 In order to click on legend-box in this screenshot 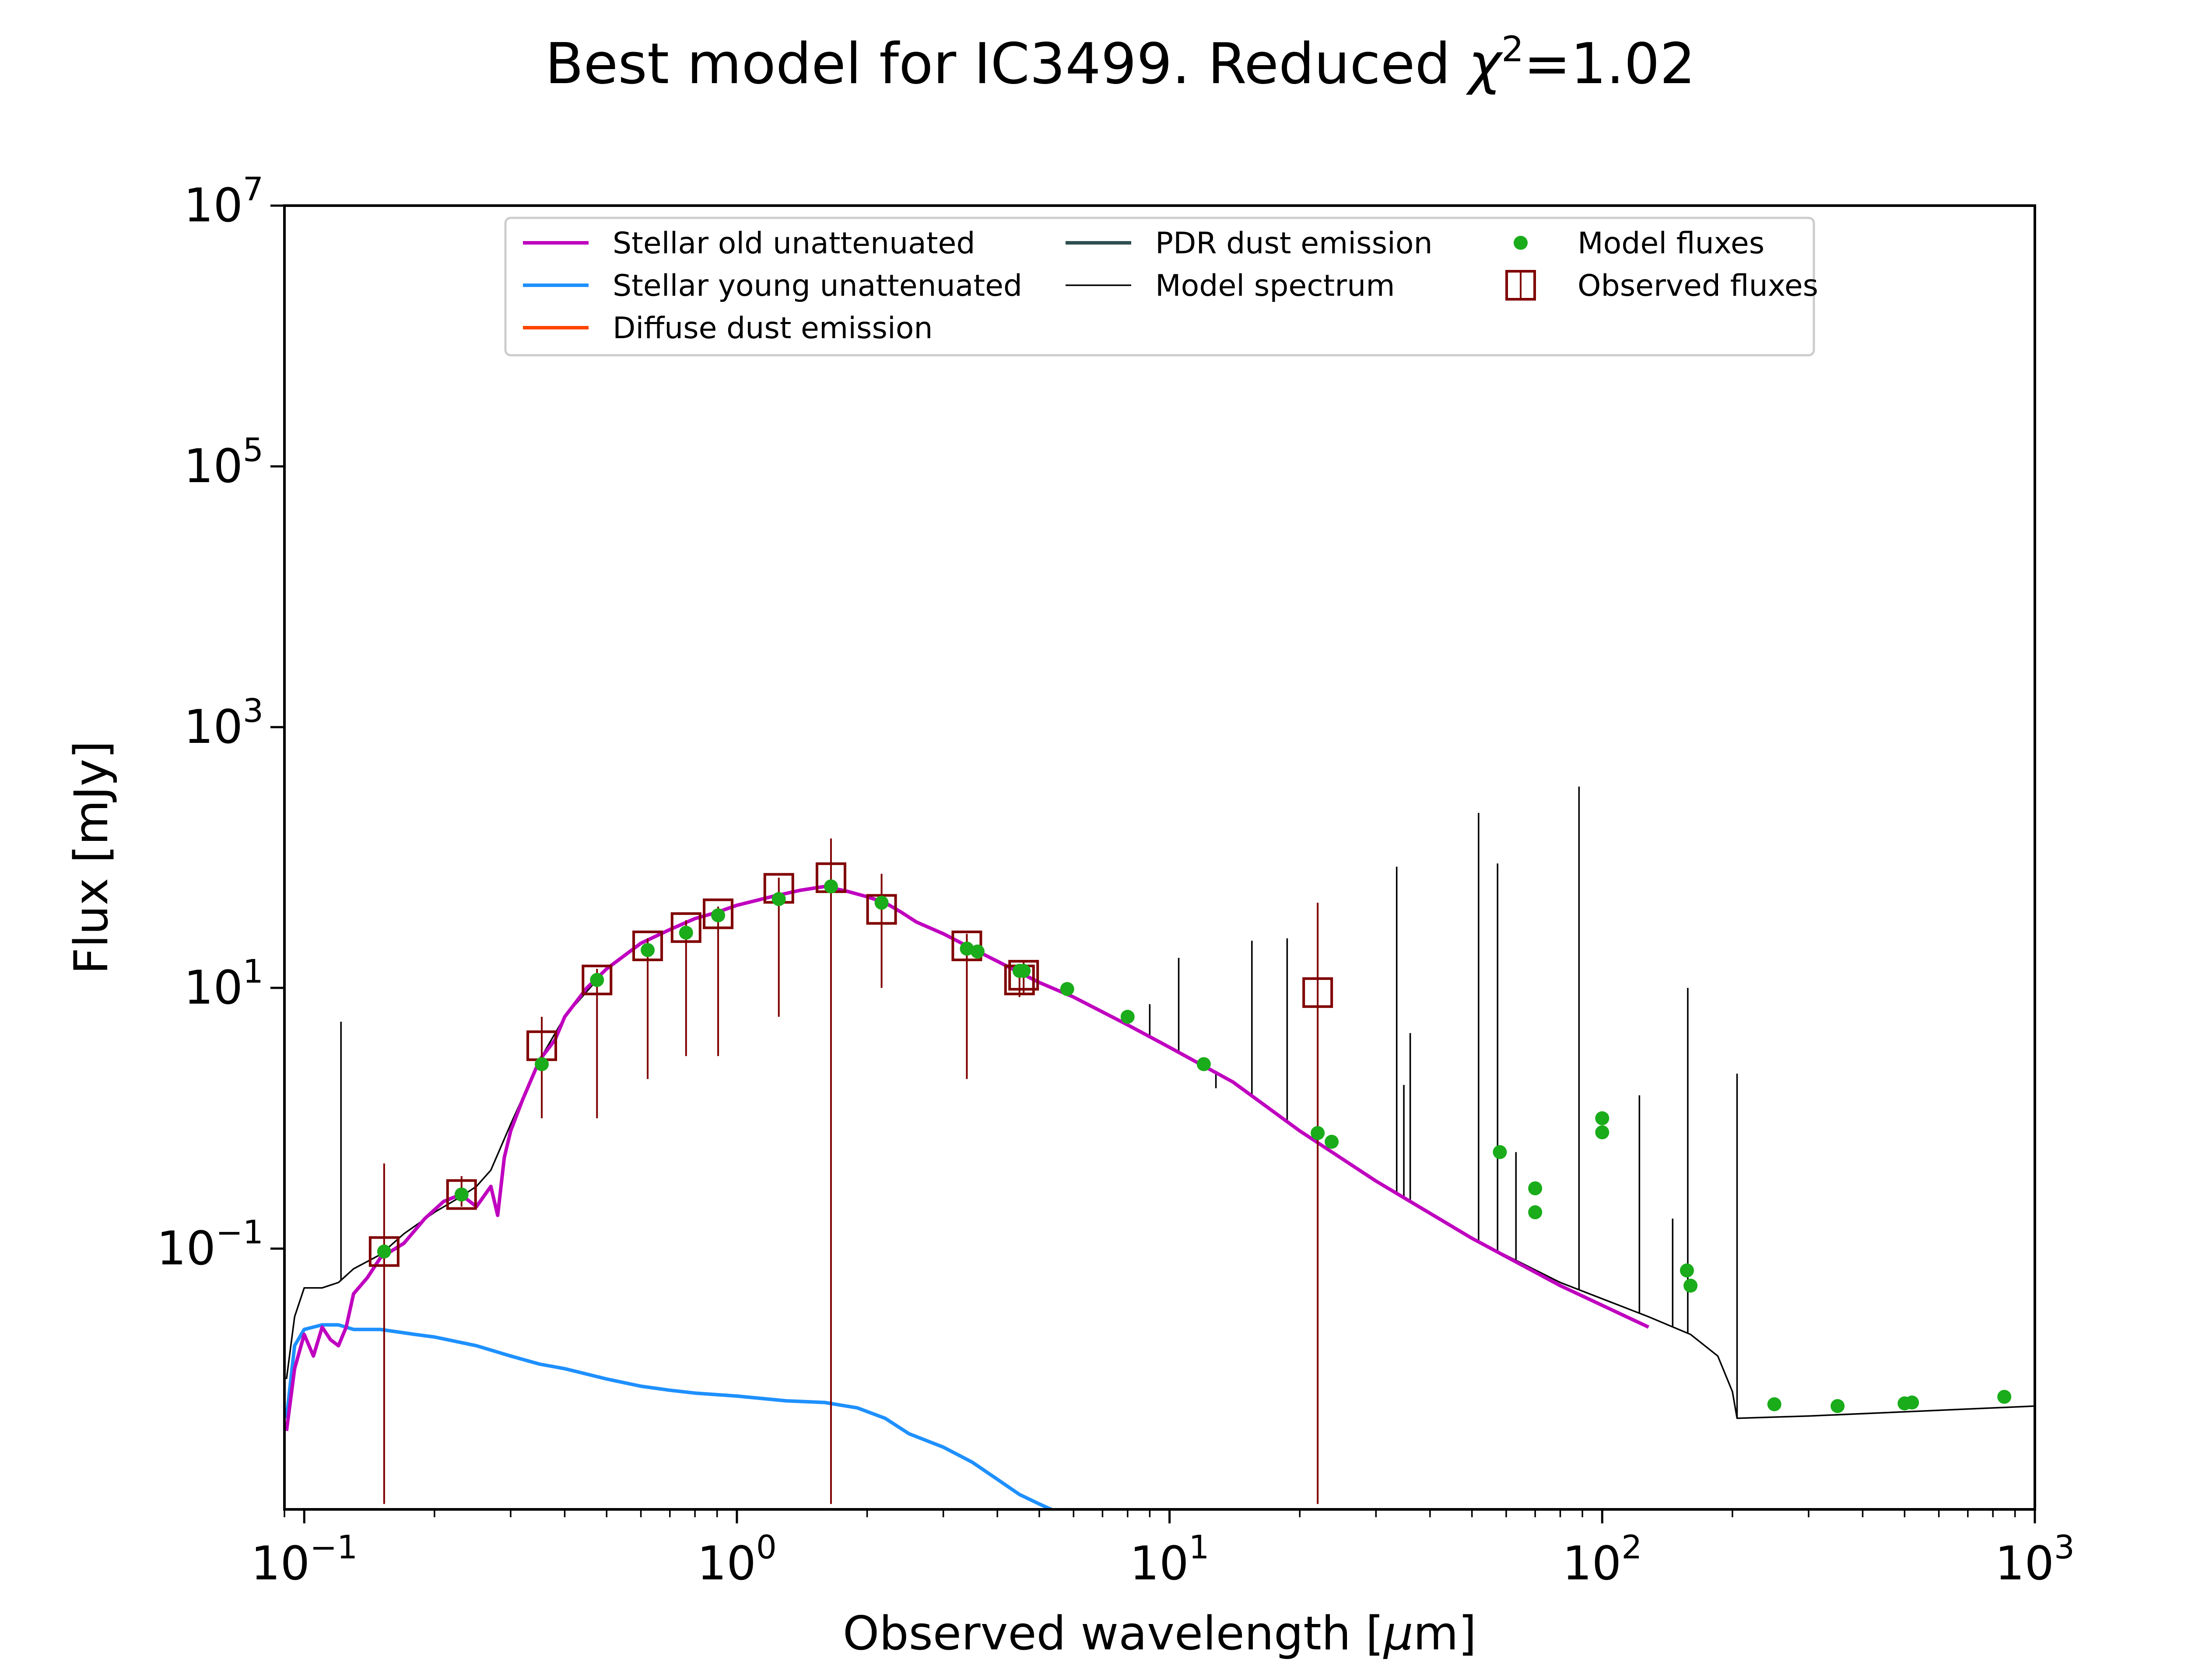, I will do `click(1159, 287)`.